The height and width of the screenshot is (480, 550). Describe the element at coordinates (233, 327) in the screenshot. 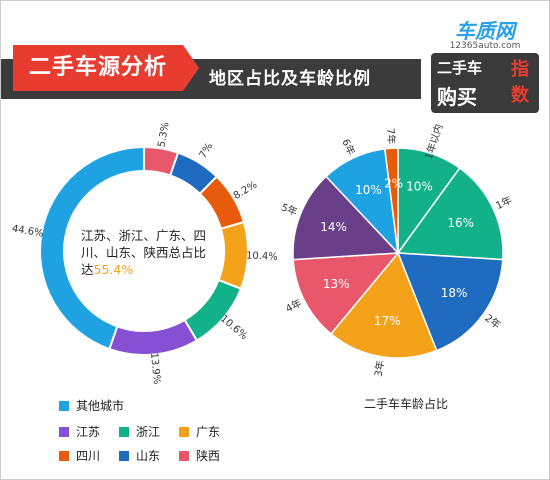

I see `donut-label-2: 10.6%` at that location.